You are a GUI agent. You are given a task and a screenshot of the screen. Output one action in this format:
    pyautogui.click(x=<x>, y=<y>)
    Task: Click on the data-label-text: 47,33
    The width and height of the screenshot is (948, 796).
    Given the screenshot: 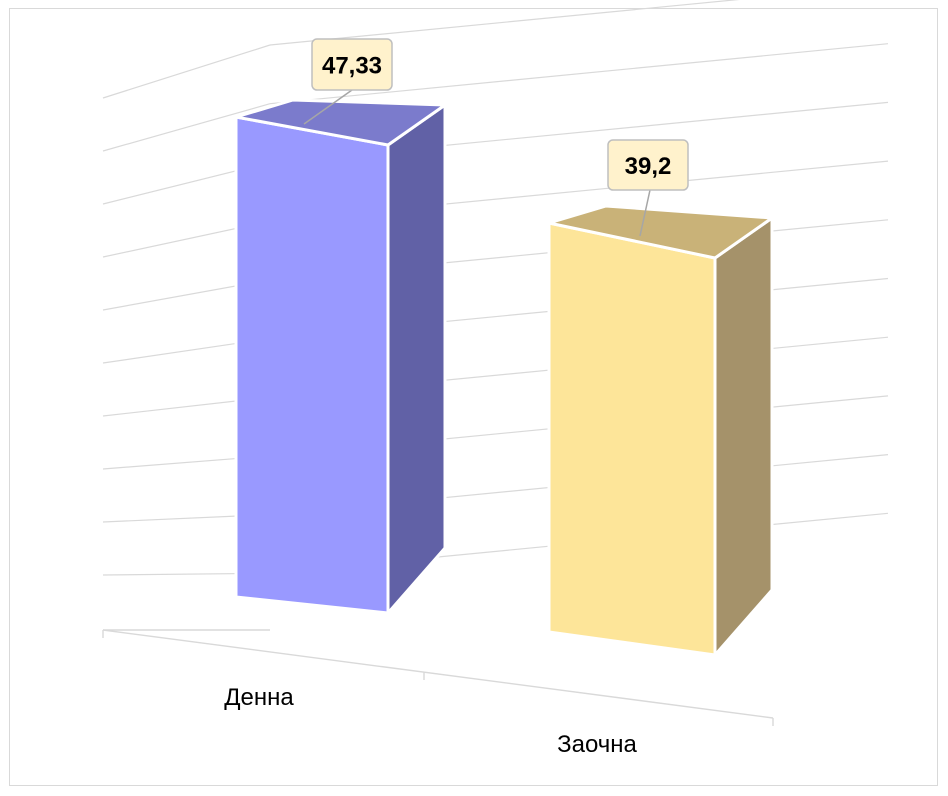 What is the action you would take?
    pyautogui.click(x=352, y=66)
    